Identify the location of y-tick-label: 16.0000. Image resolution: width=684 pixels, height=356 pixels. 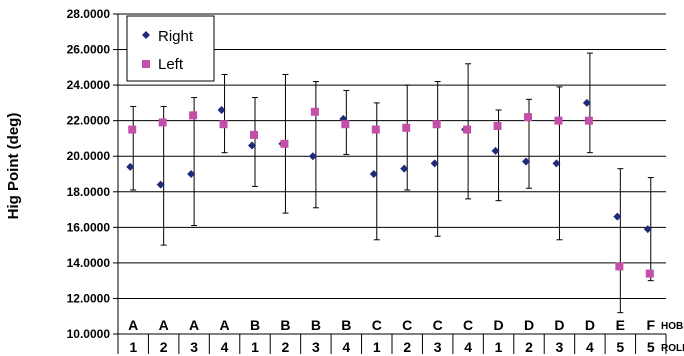
(89, 227).